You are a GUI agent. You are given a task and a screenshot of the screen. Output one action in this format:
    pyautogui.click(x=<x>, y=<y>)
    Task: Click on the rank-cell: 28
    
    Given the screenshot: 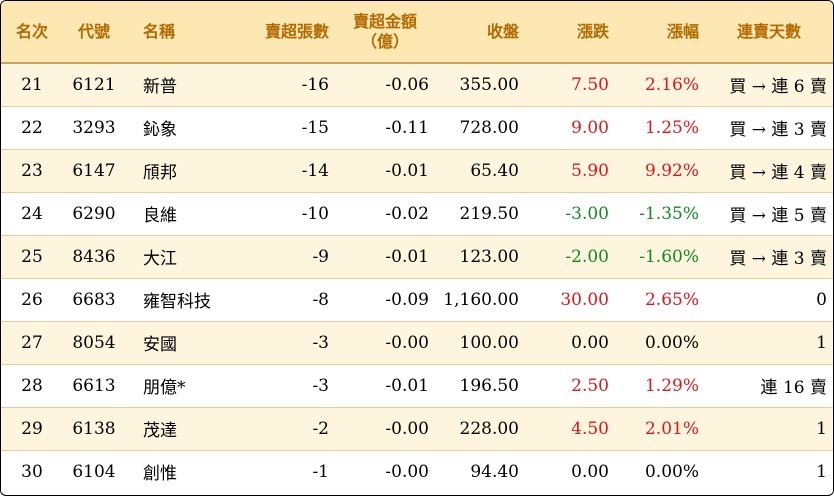 What is the action you would take?
    pyautogui.click(x=32, y=386)
    